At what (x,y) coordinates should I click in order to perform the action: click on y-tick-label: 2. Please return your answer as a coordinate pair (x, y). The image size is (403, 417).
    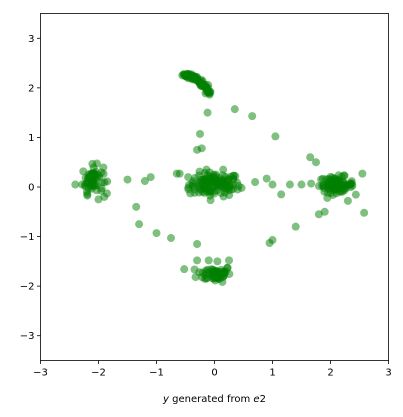
    Looking at the image, I should click on (31, 88).